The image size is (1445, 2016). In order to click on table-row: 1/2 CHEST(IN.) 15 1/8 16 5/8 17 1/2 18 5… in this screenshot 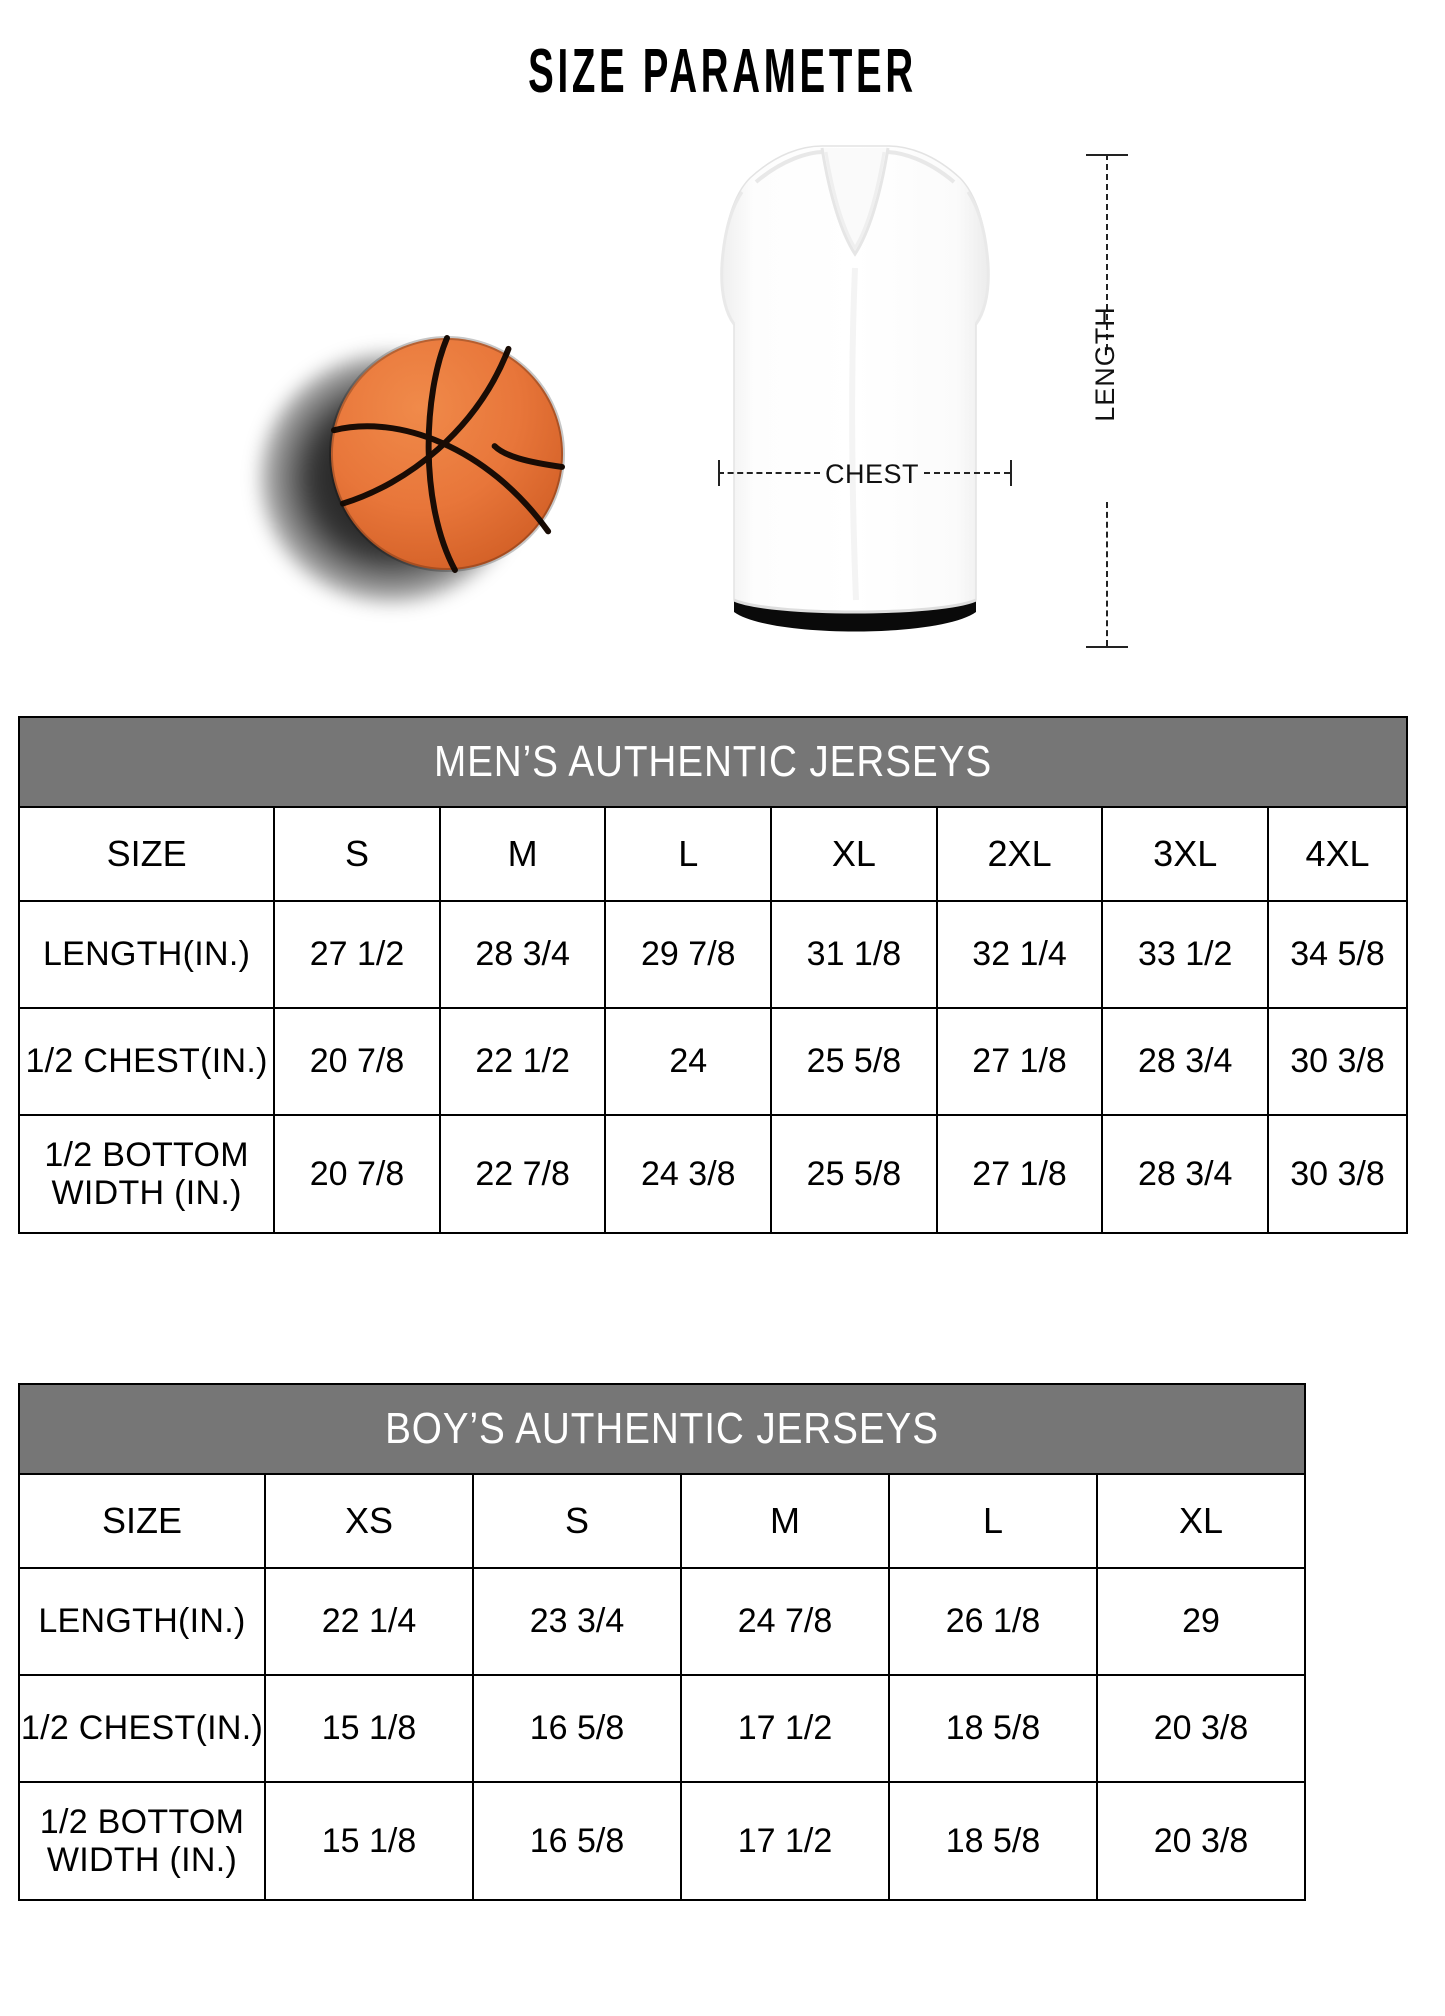, I will do `click(662, 1728)`.